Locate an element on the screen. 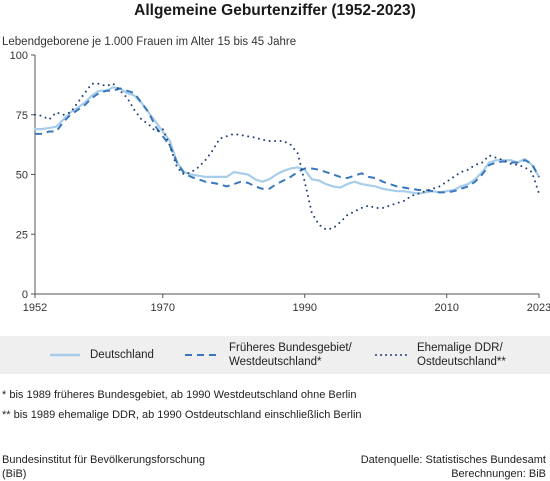 This screenshot has width=550, height=481. footer-source-line1: Datenquelle: Statistisches Bundesamt is located at coordinates (453, 460).